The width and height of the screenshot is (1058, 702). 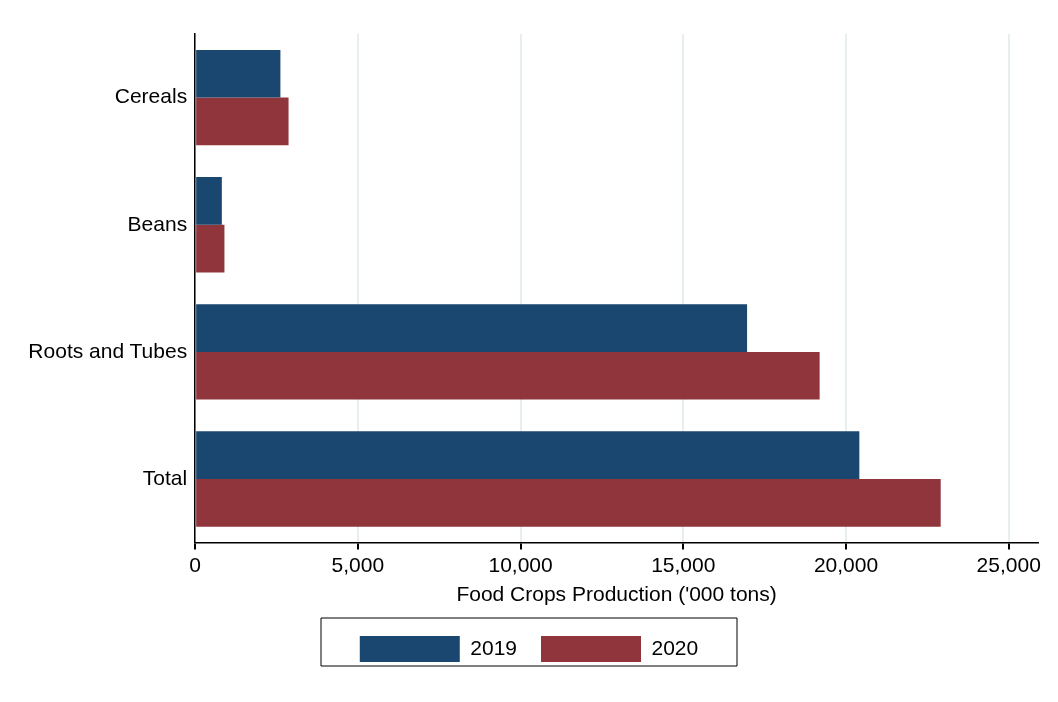 What do you see at coordinates (157, 223) in the screenshot?
I see `y-tick-label: Beans` at bounding box center [157, 223].